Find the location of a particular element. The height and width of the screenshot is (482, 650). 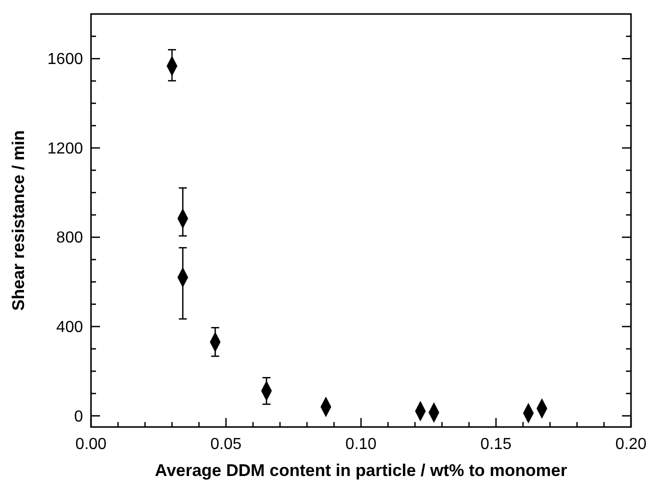

x-tick-label: 0.20 is located at coordinates (631, 444).